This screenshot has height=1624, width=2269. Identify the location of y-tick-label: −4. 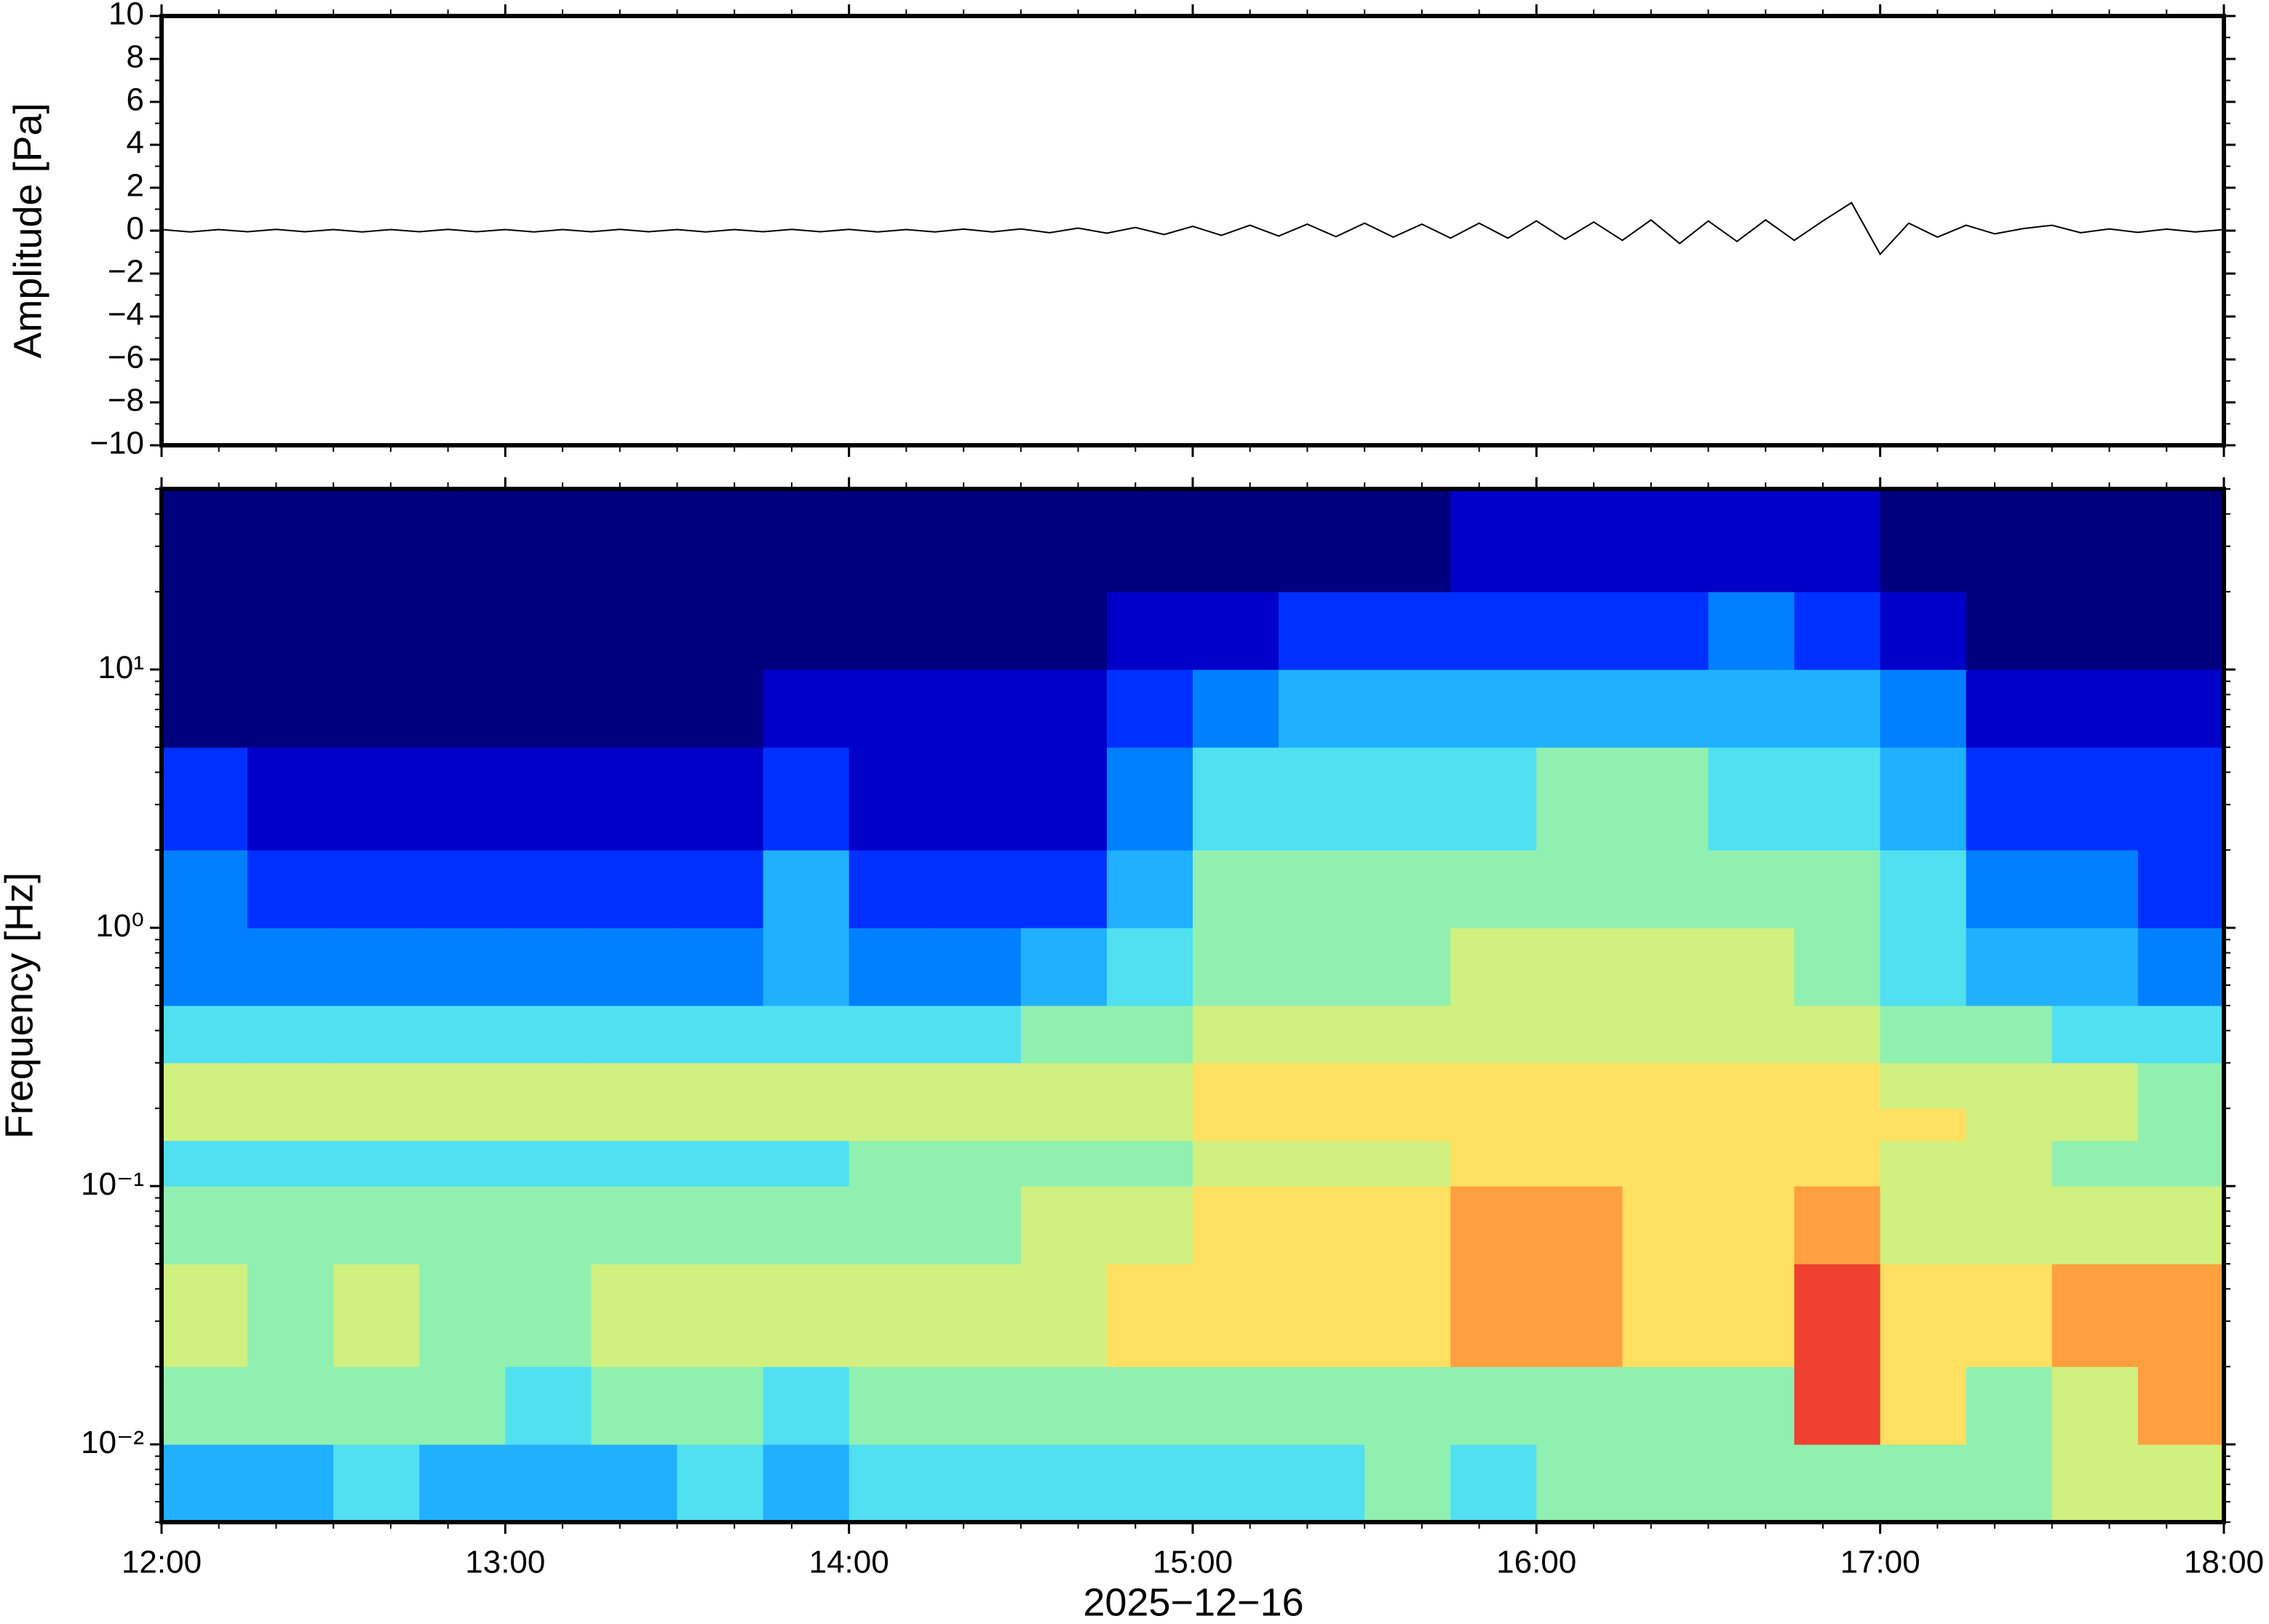
(126, 315).